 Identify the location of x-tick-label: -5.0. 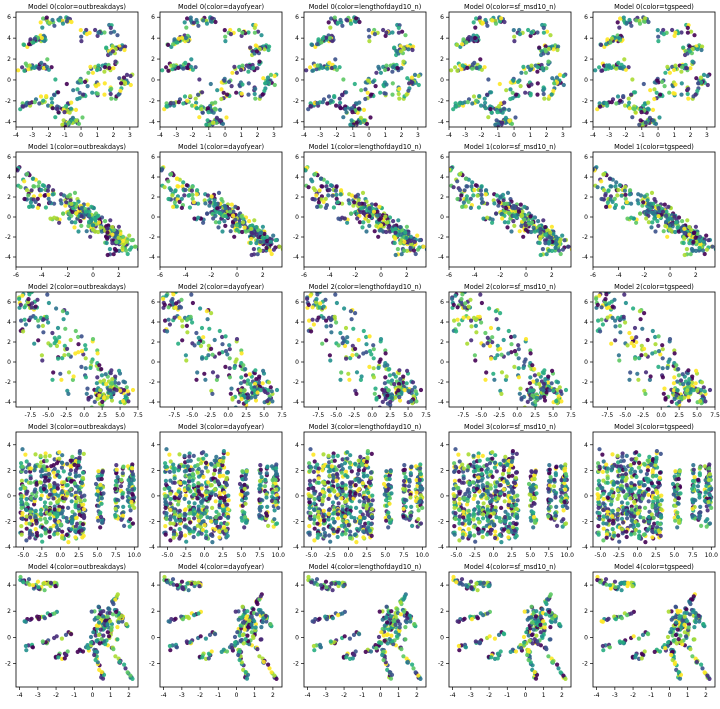
(192, 415).